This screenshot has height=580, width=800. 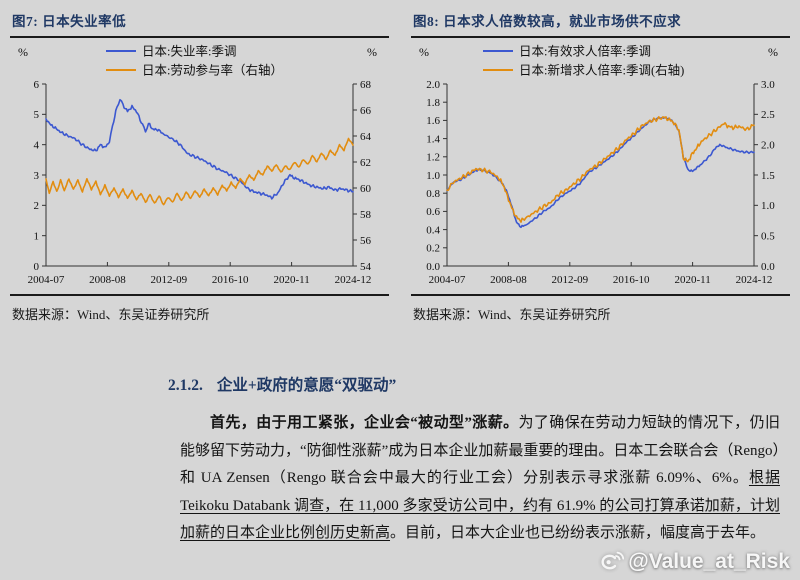 I want to click on left-tick-label: 0.4, so click(x=433, y=230).